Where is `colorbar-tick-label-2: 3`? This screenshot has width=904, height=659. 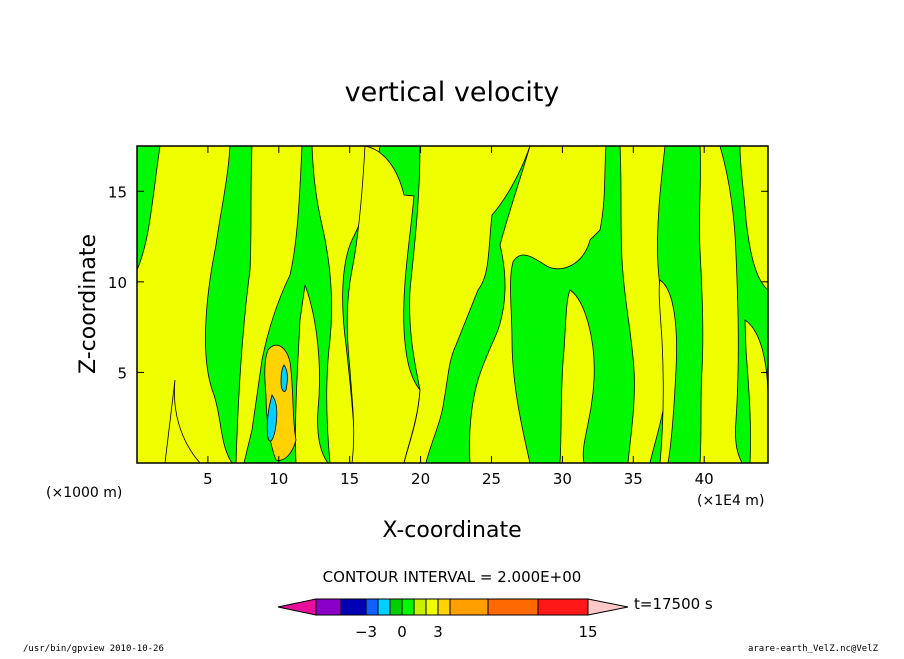 colorbar-tick-label-2: 3 is located at coordinates (438, 632).